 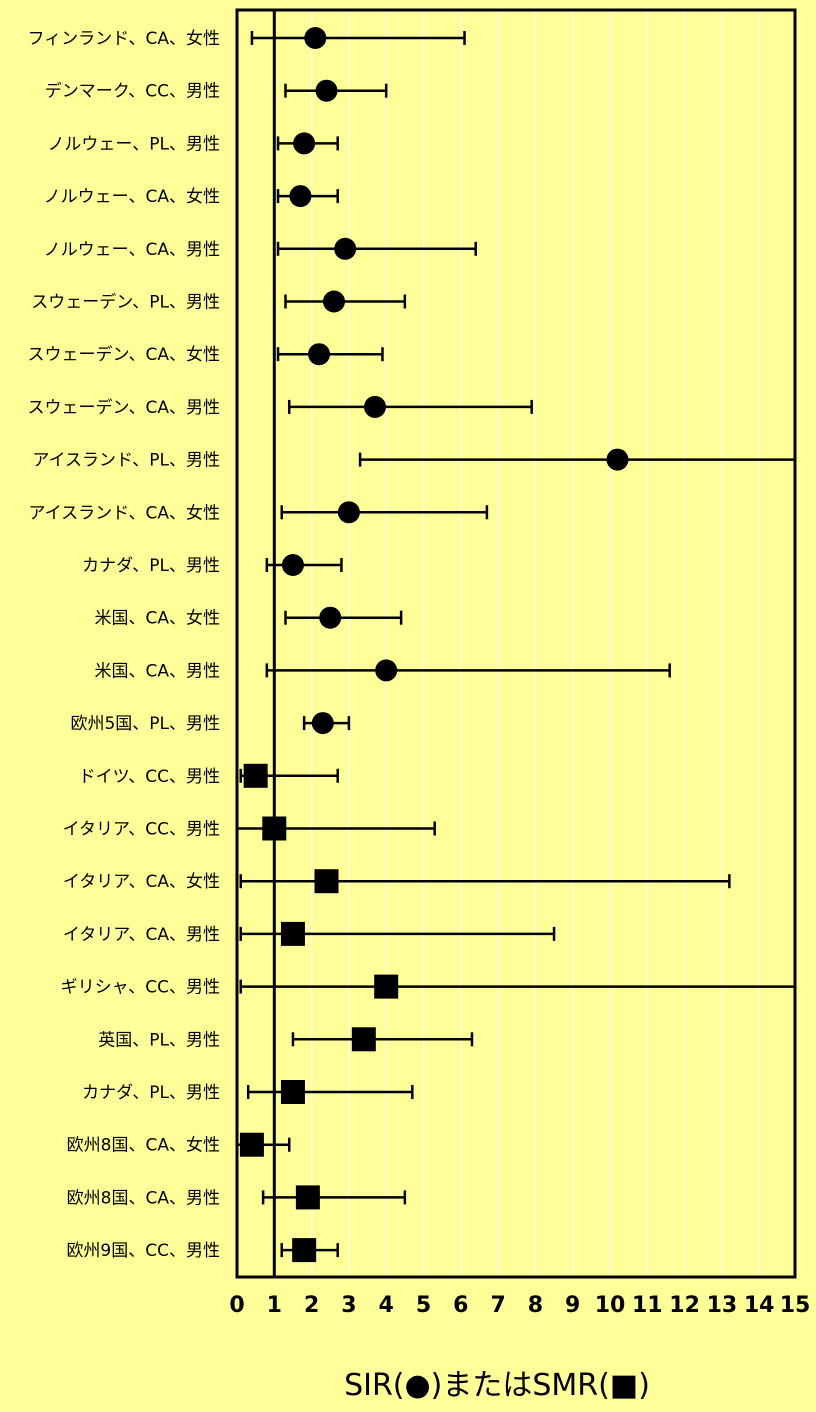 I want to click on x-tick-label: 9, so click(x=572, y=1305).